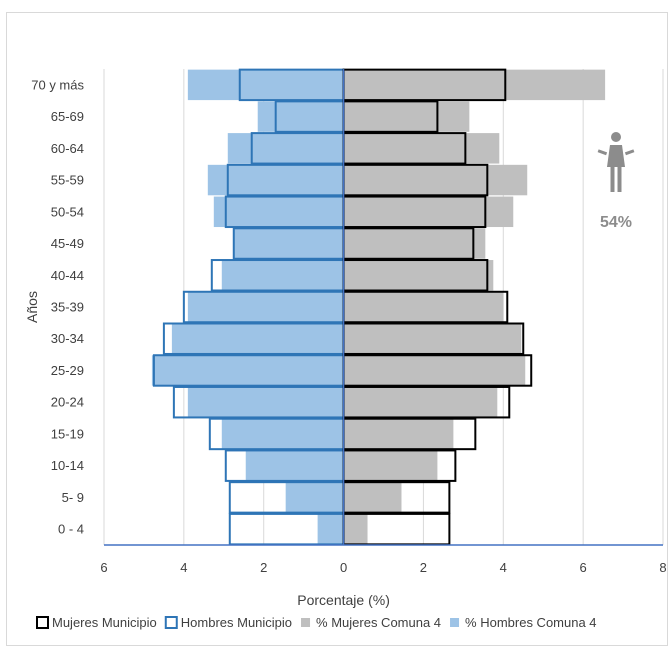 The image size is (671, 649). Describe the element at coordinates (67, 307) in the screenshot. I see `y-tick-label: 35-39` at that location.